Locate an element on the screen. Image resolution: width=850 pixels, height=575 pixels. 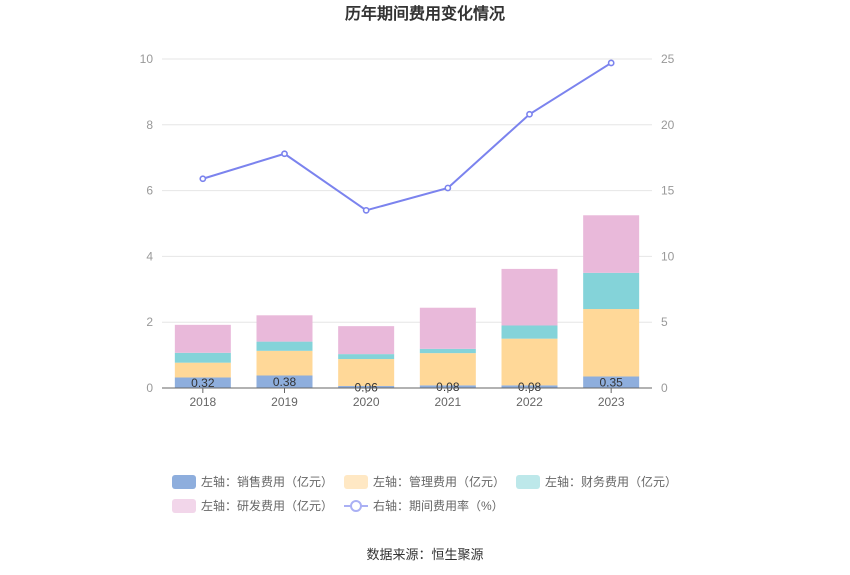
legend-item: 左轴：研发费用（亿元） is located at coordinates (252, 505).